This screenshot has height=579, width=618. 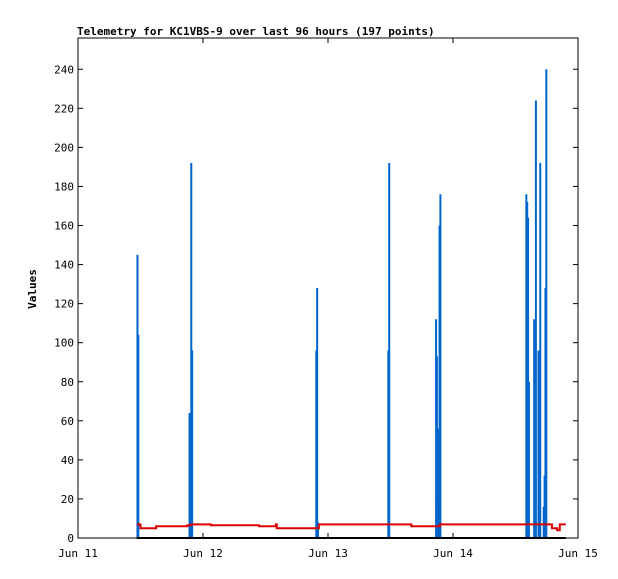 I want to click on y-tick-label: 200, so click(x=64, y=147).